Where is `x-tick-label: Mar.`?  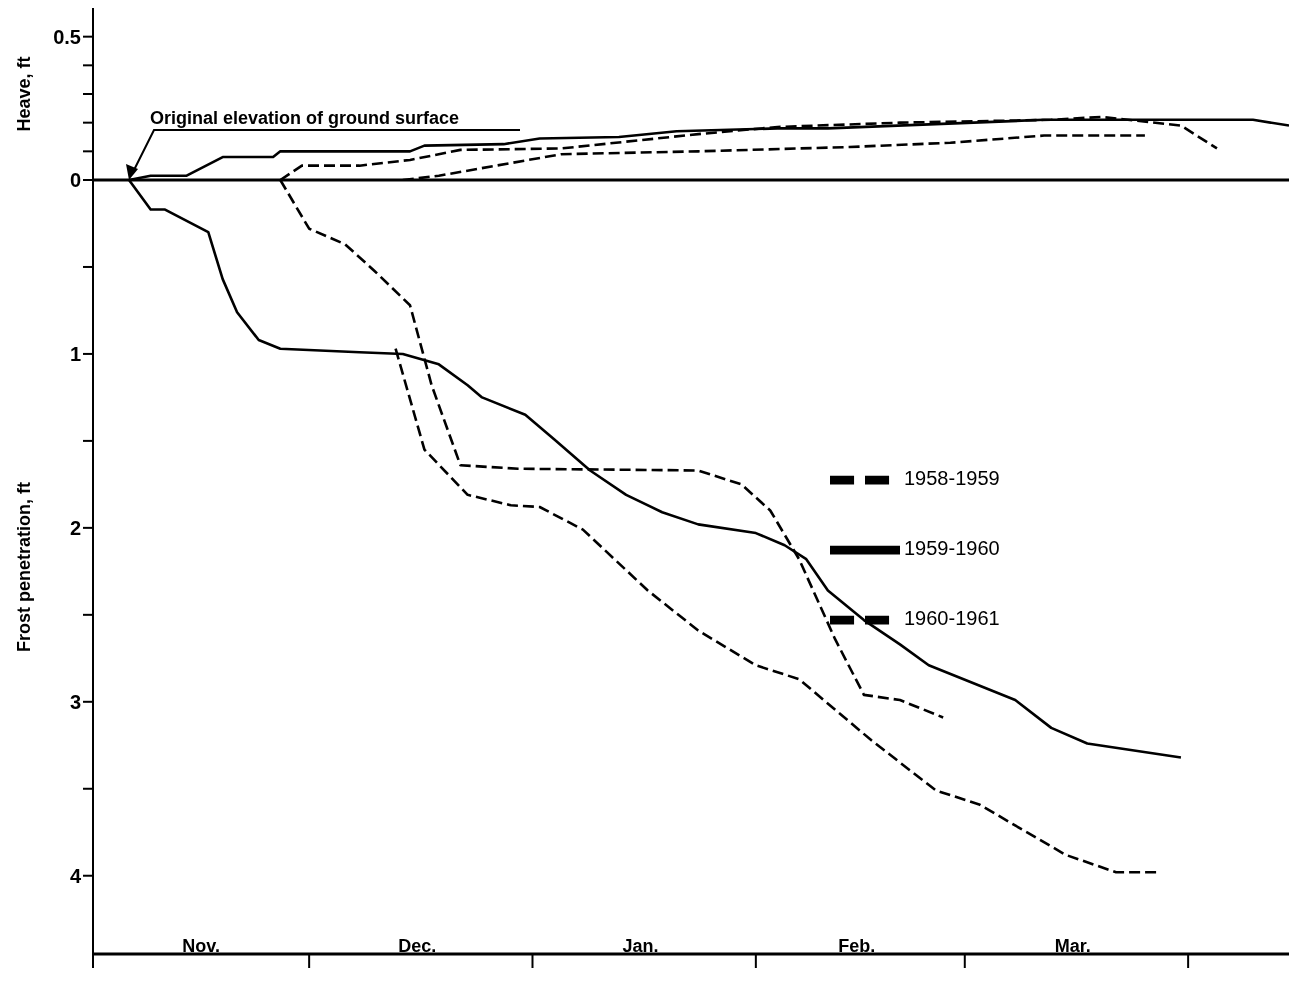 x-tick-label: Mar. is located at coordinates (1072, 946).